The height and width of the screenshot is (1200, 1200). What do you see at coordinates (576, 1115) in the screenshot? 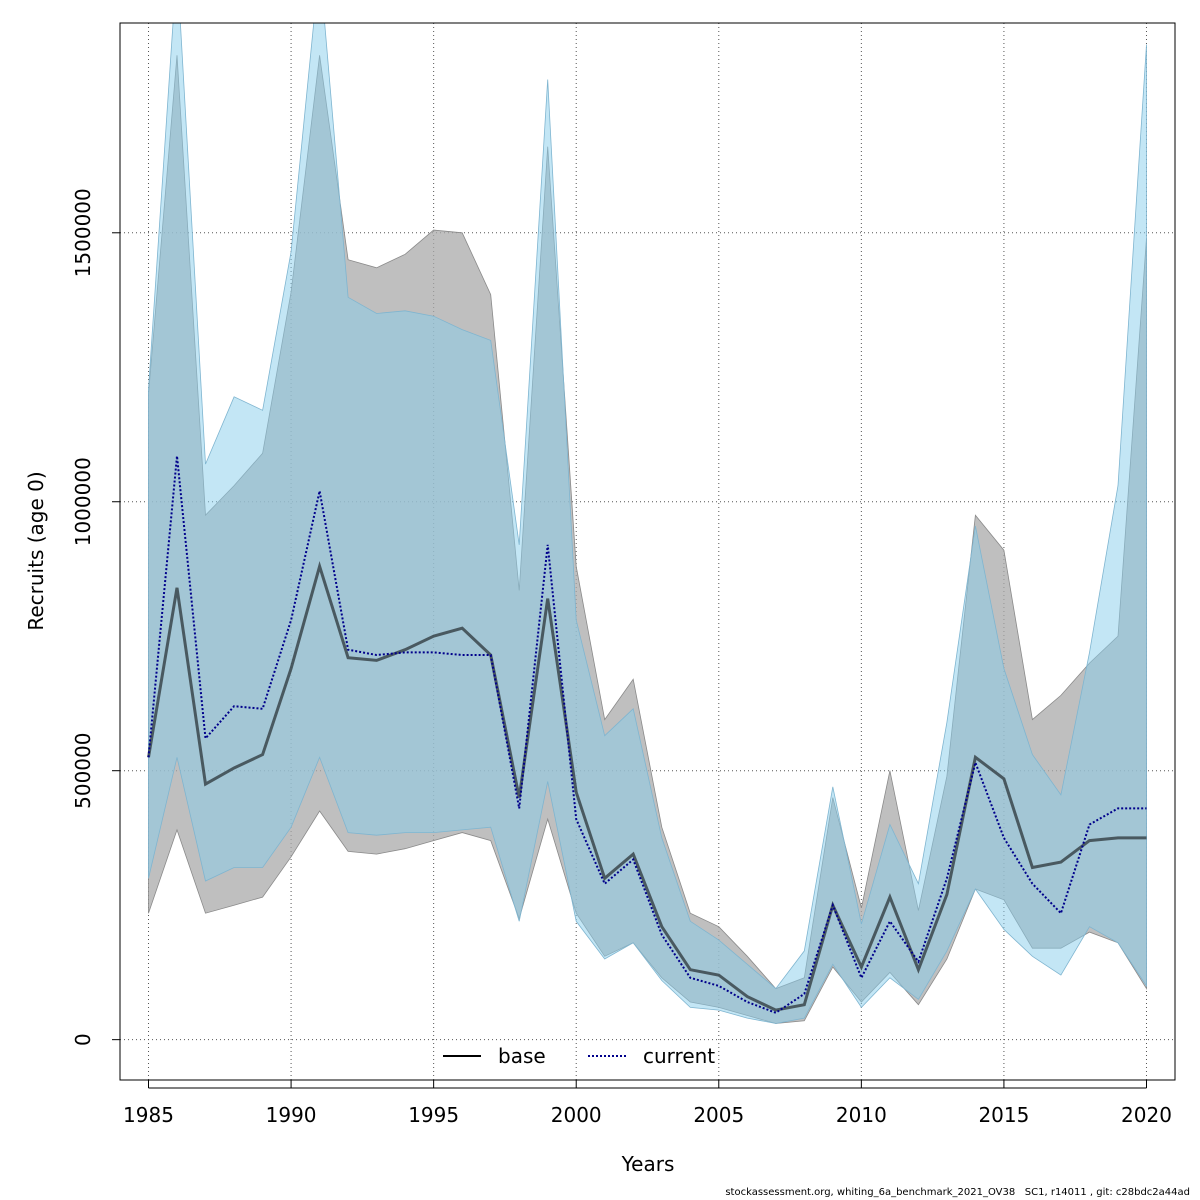
I see `x-tick-label: 2000` at bounding box center [576, 1115].